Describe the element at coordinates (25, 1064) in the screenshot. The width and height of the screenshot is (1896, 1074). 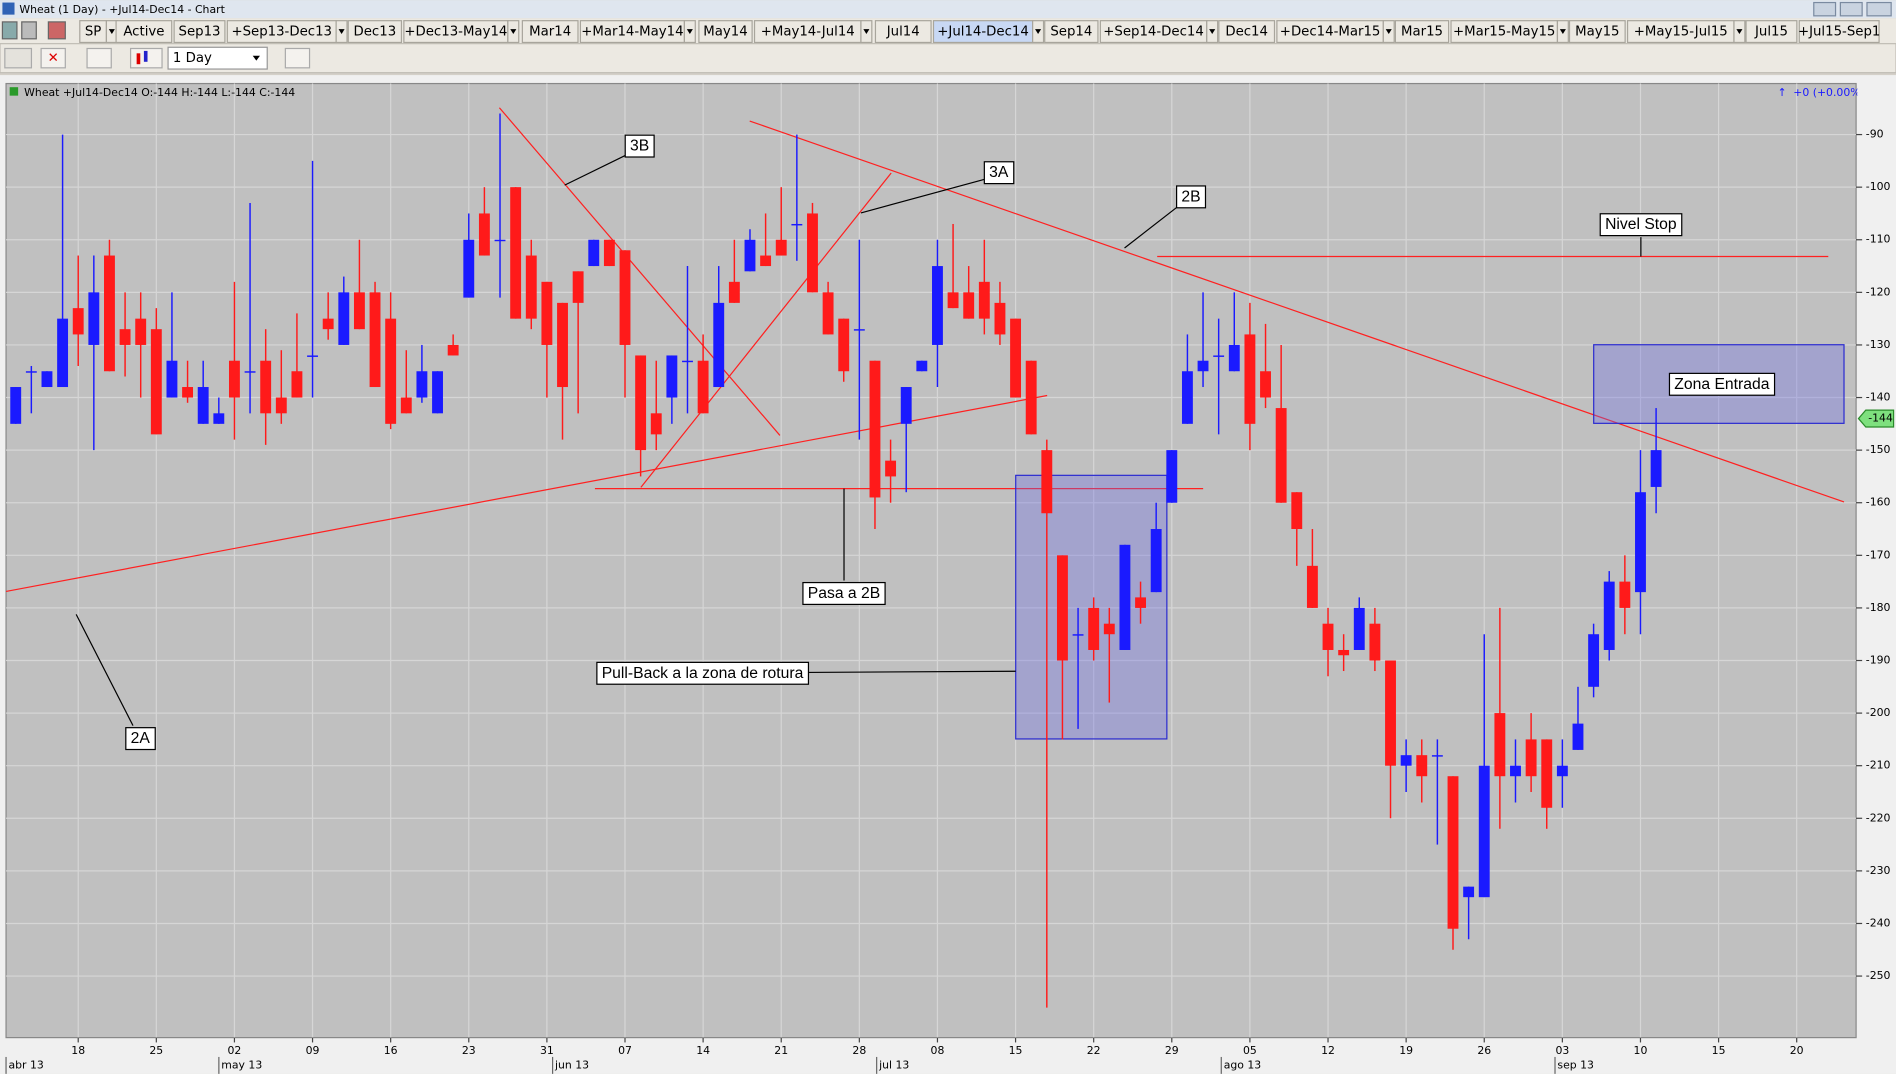
I see `month-label: abr 13` at that location.